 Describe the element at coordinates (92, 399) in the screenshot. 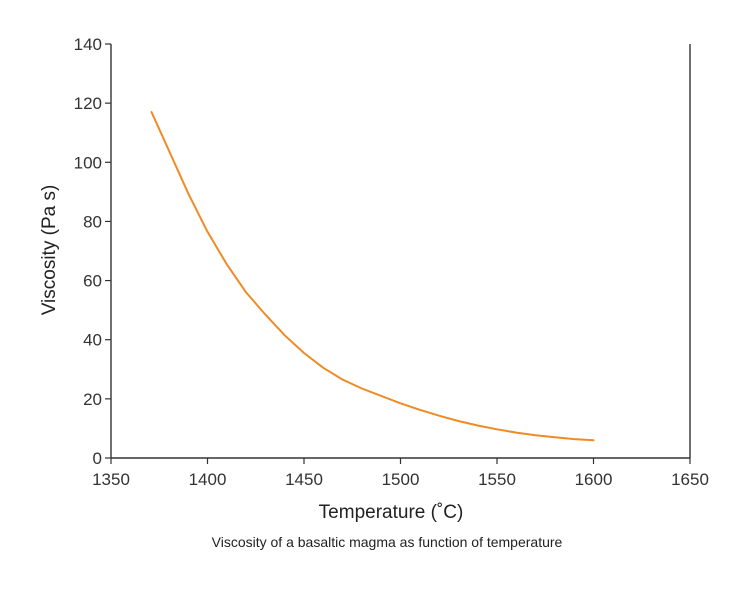

I see `y-tick-label: 20` at that location.